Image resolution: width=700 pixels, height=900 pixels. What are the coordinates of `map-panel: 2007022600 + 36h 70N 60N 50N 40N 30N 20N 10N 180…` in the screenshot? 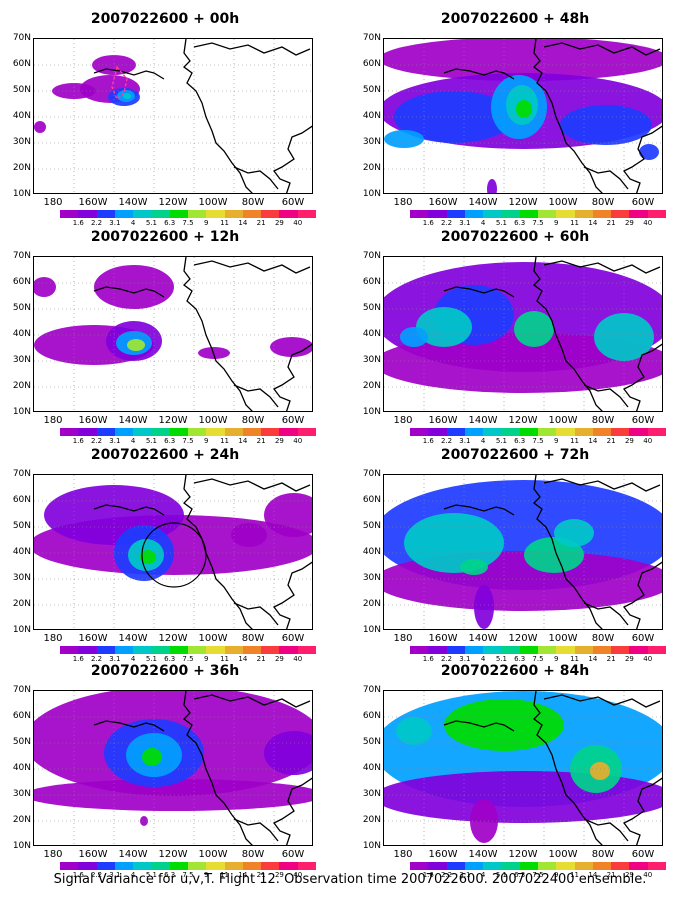 It's located at (165, 769).